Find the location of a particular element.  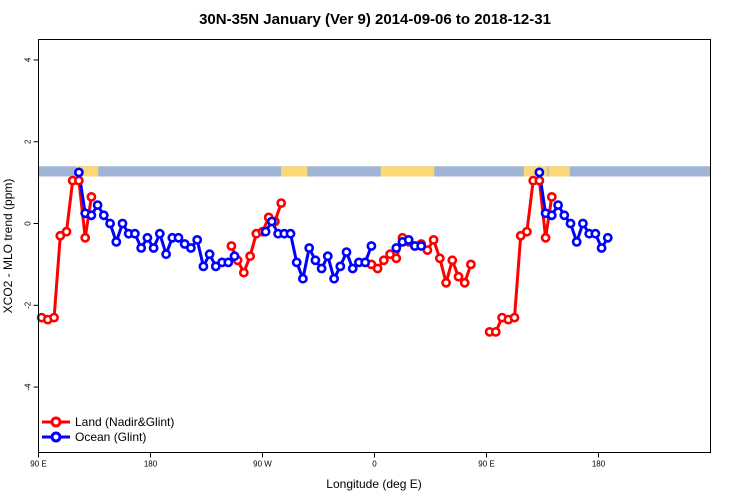

legend-ocean-label: Ocean (Glint) is located at coordinates (110, 437).